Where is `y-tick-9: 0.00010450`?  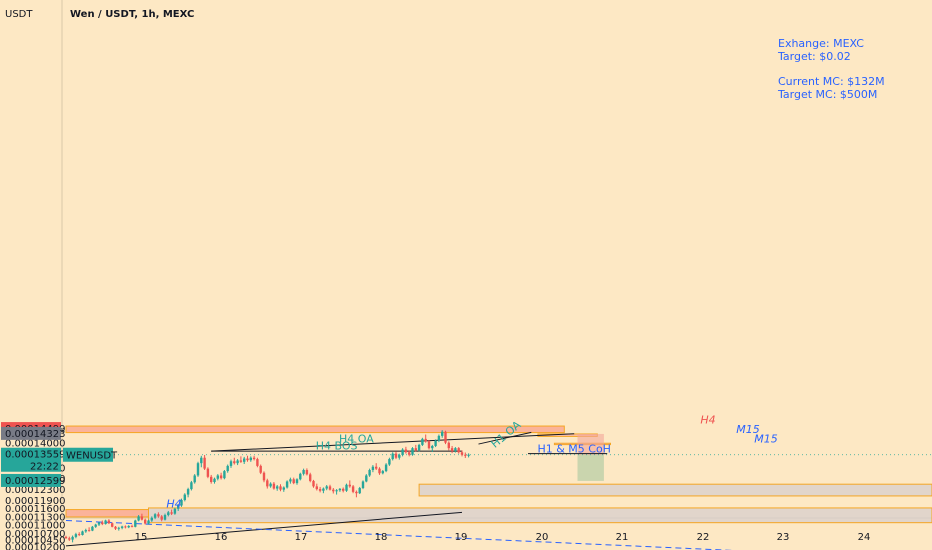
y-tick-9: 0.00010450 is located at coordinates (35, 541).